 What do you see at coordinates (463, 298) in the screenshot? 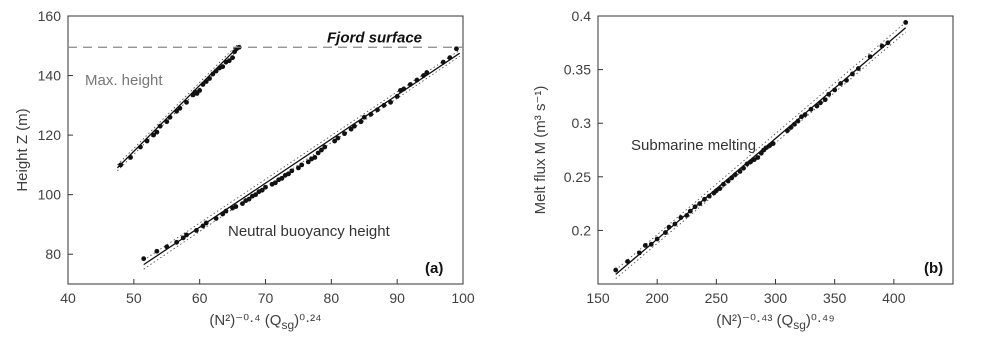
I see `x-tick-label: 100` at bounding box center [463, 298].